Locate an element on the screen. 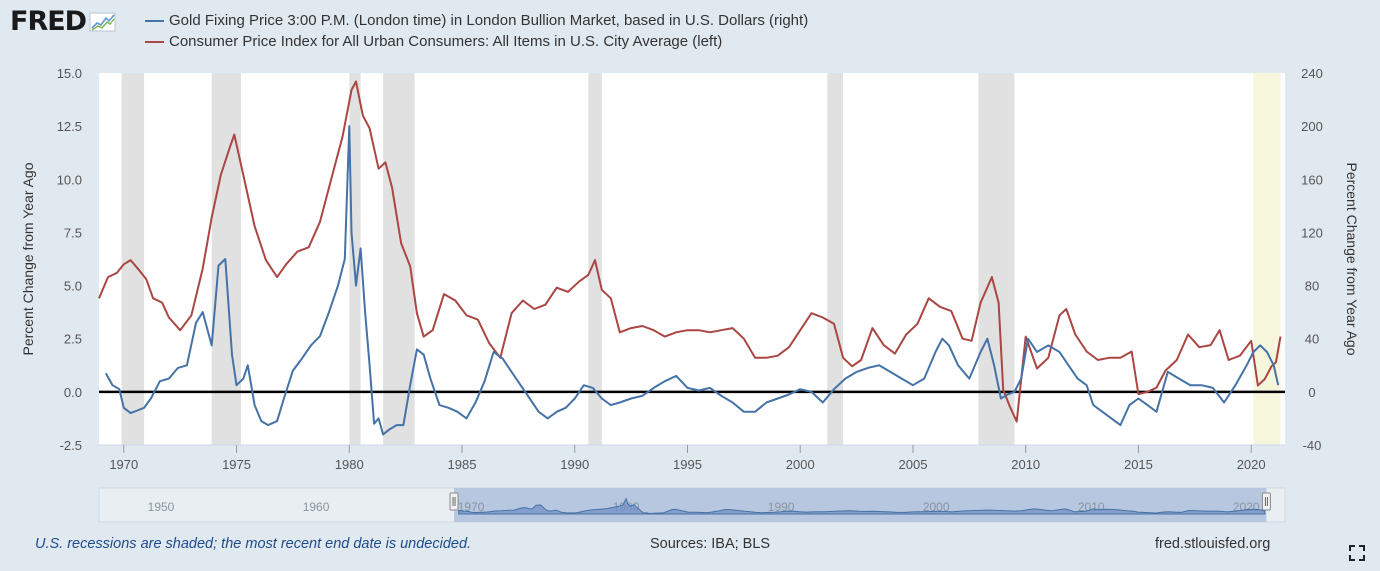  sources: Sources: IBA; BLS is located at coordinates (710, 544).